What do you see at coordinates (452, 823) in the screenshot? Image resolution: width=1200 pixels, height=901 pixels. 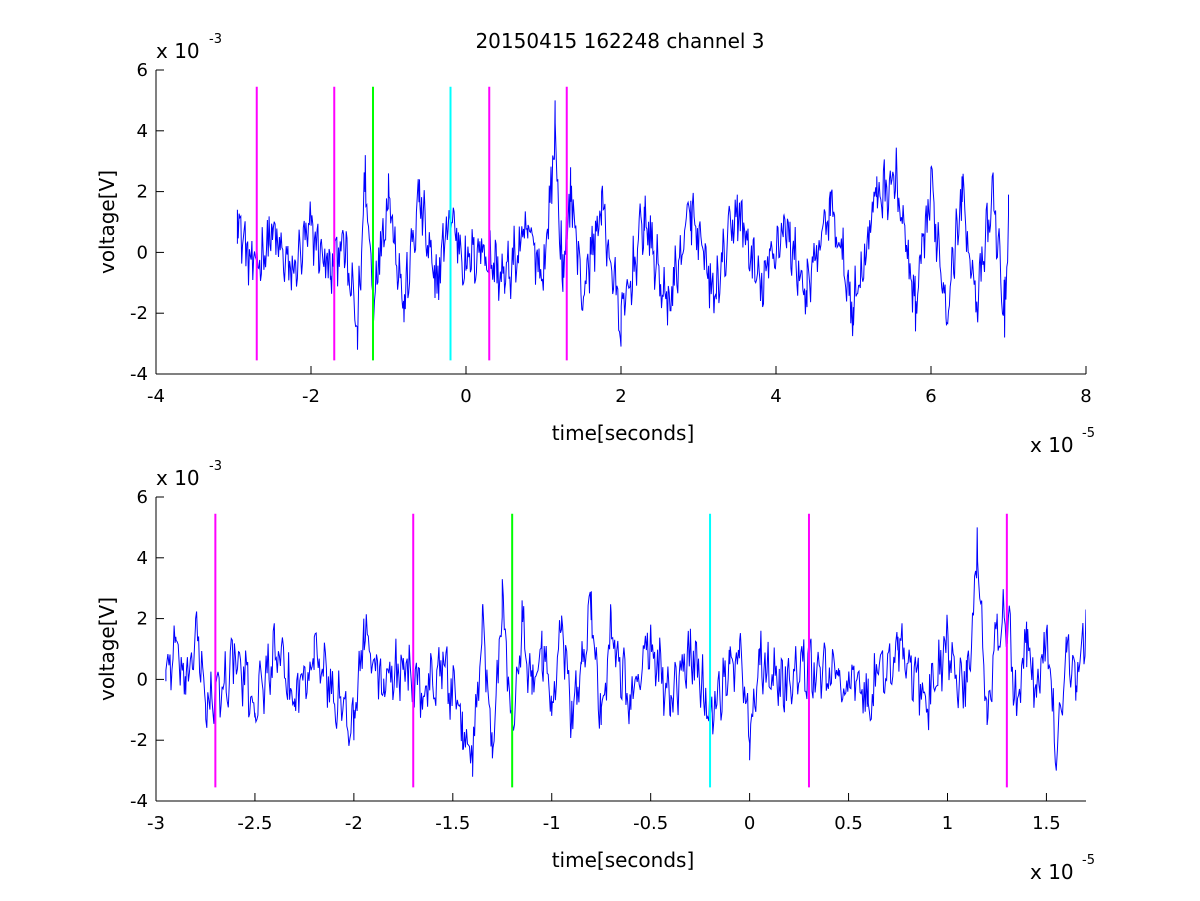 I see `x-tick-label: -1.5` at bounding box center [452, 823].